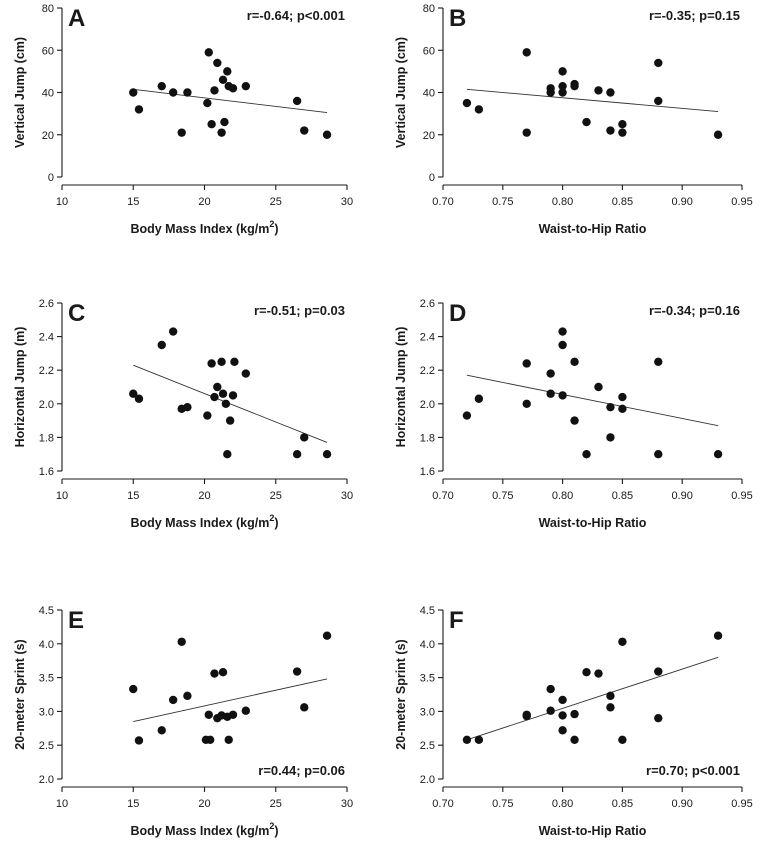  Describe the element at coordinates (204, 202) in the screenshot. I see `x-tick-label: 20` at that location.